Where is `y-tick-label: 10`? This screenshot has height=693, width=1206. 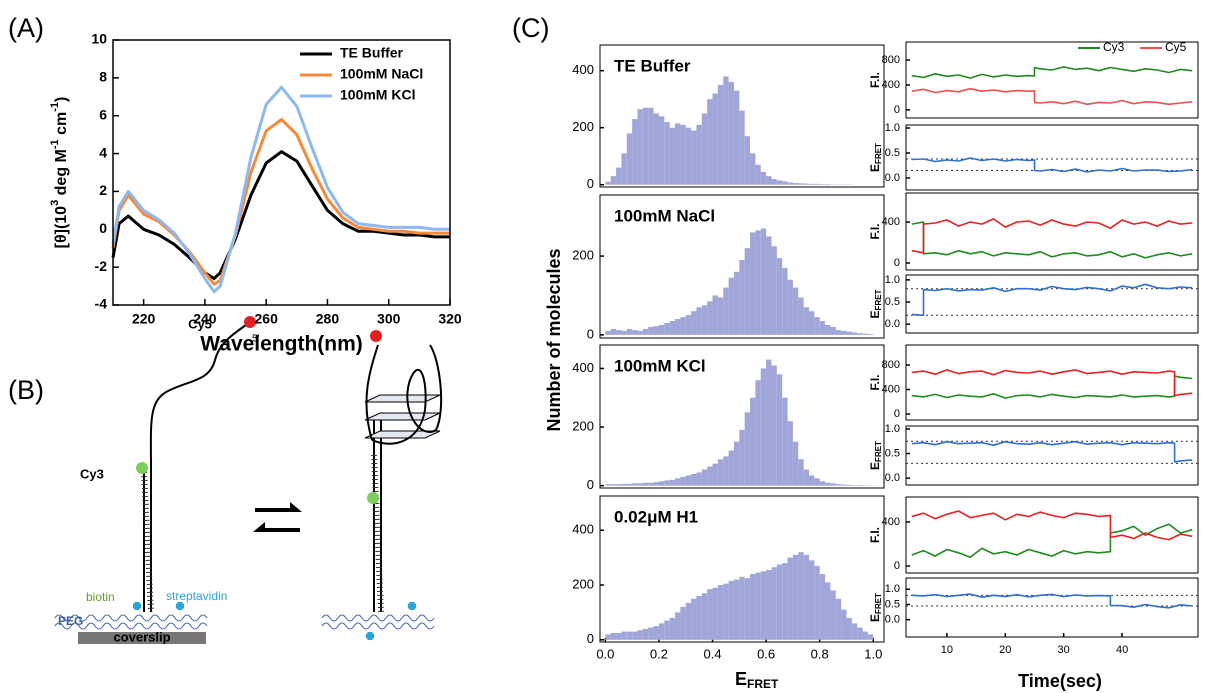 y-tick-label: 10 is located at coordinates (99, 39).